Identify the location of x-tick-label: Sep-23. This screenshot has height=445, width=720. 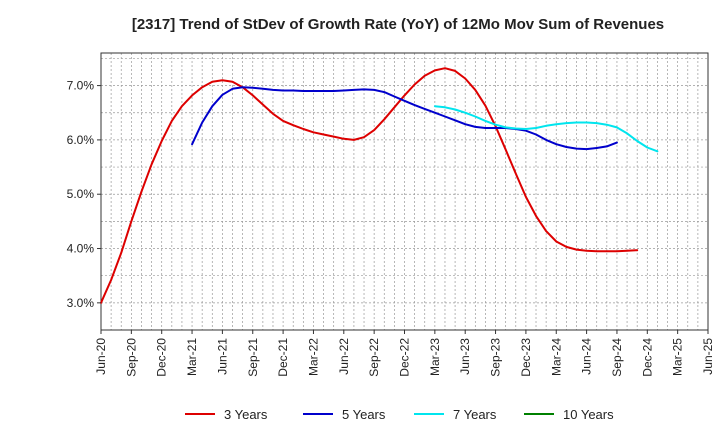
(496, 357).